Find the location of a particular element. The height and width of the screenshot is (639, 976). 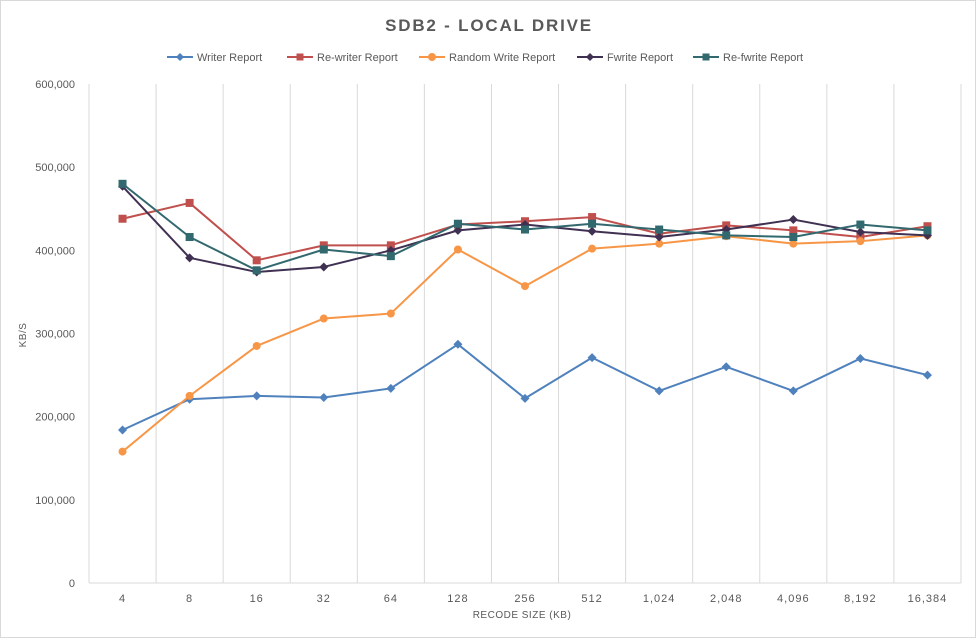

x-tick-label: 512 is located at coordinates (591, 599).